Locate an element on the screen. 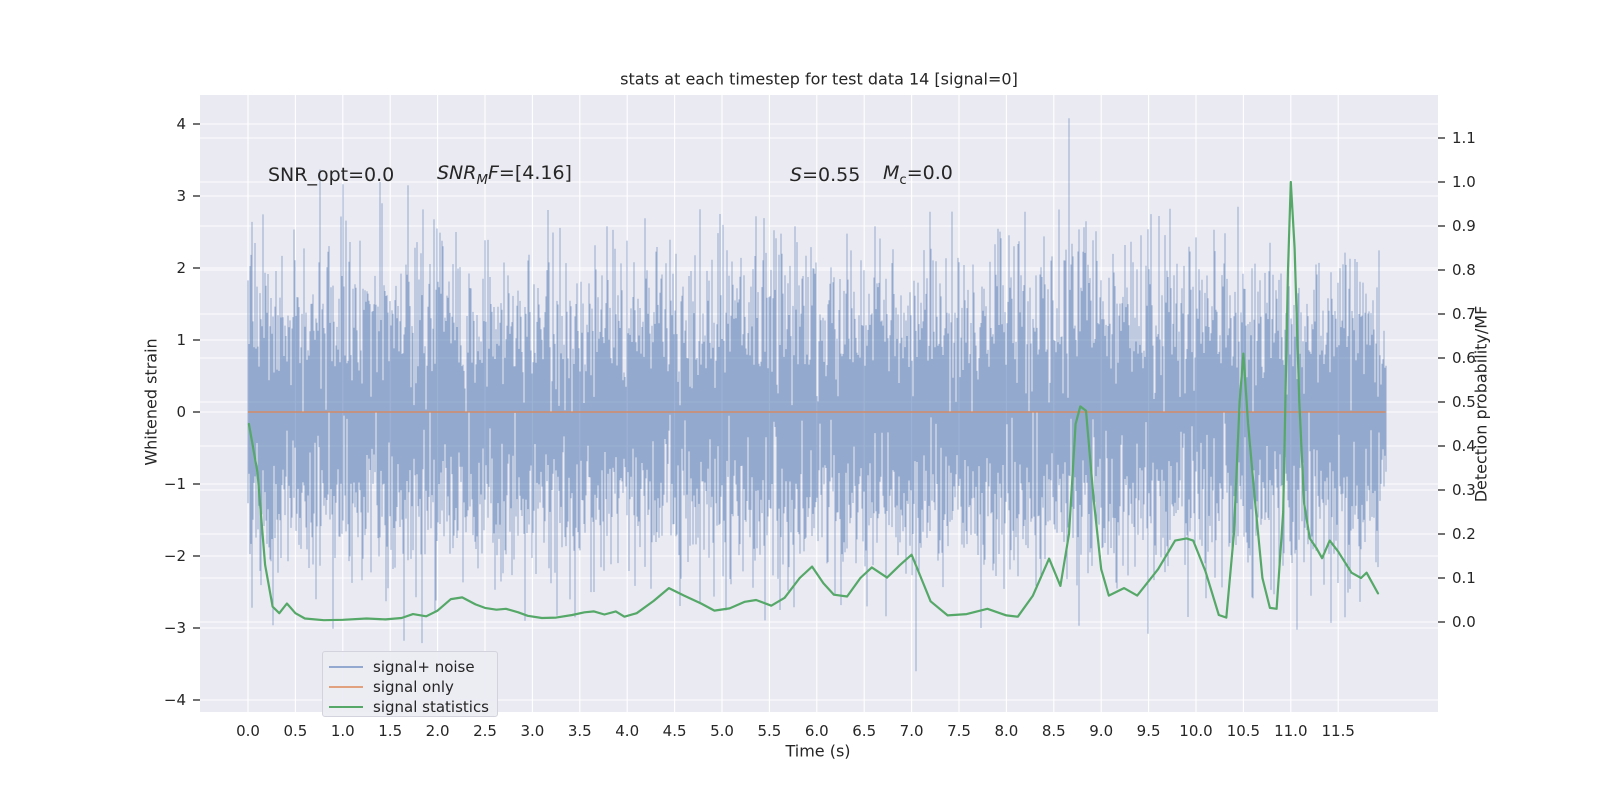  x-tick-label: 3.5 is located at coordinates (580, 731).